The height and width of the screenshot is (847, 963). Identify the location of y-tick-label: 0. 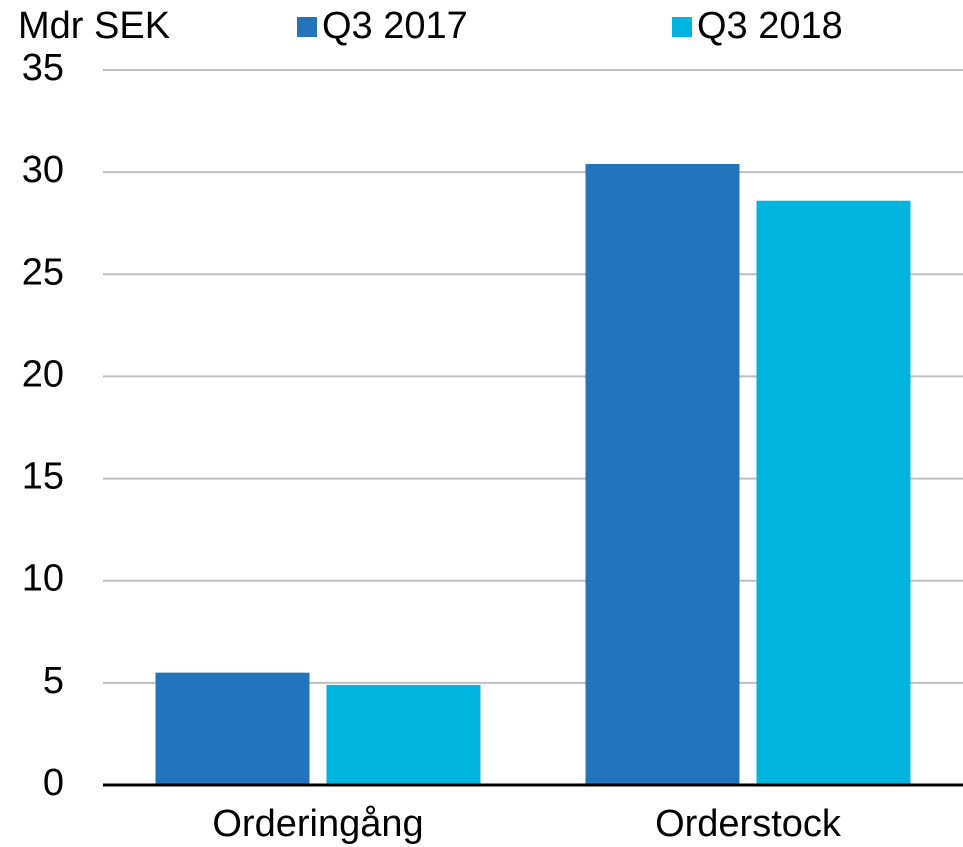
(53, 783).